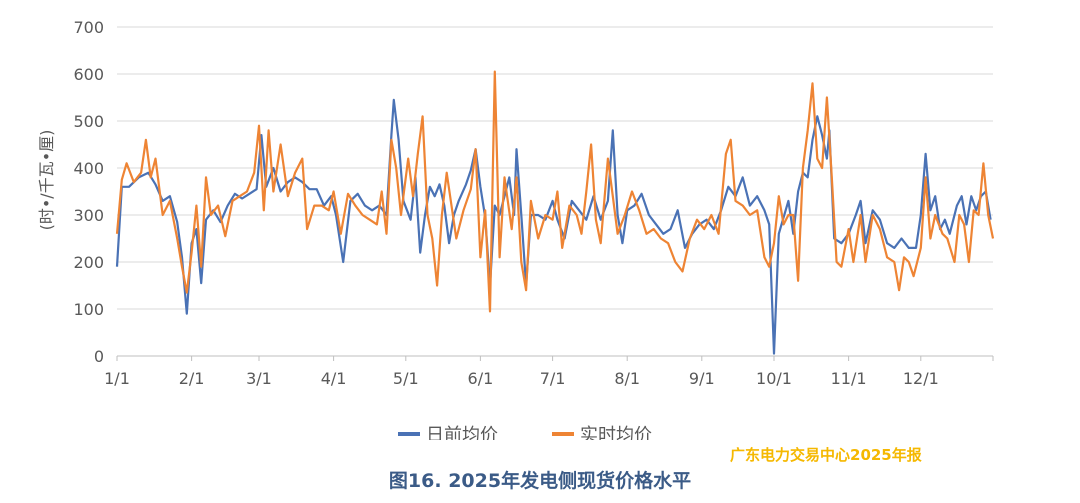  I want to click on y-tick-label: 600, so click(88, 74).